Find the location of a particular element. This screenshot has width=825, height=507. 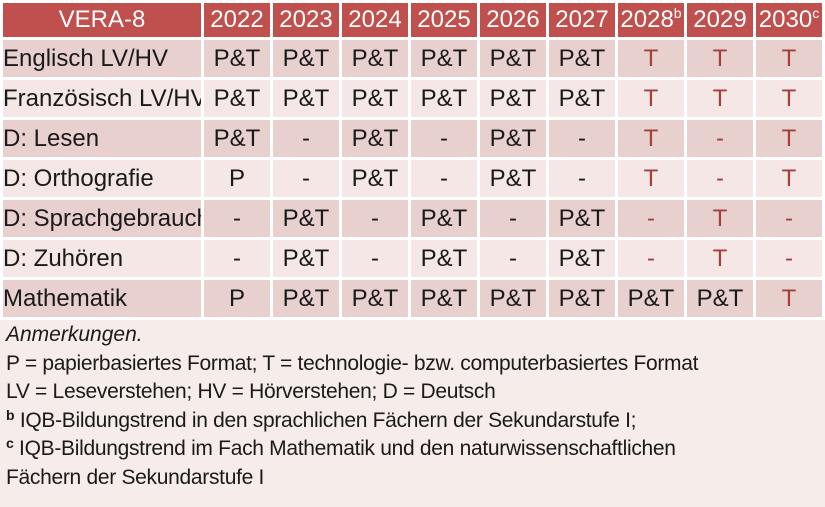

year-label: 2022 is located at coordinates (237, 19).